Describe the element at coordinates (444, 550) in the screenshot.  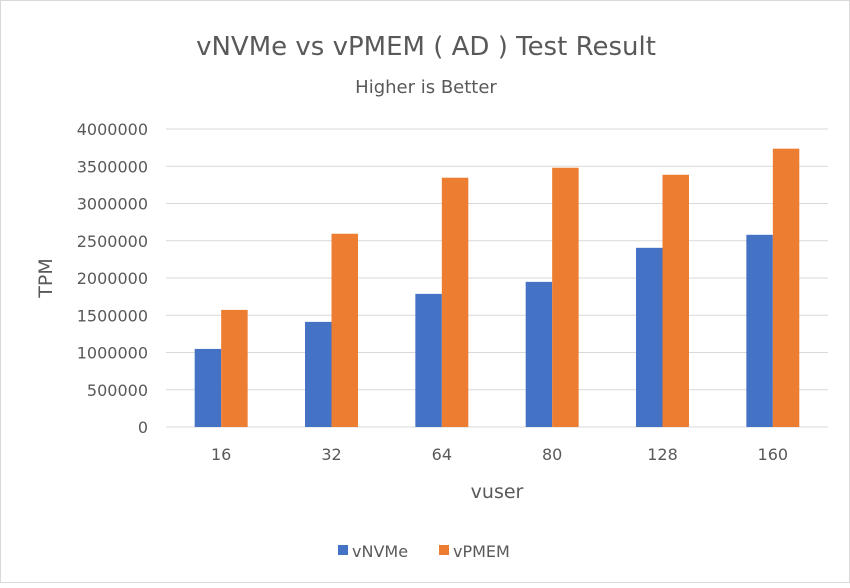
I see `legend-swatch-vpmem` at that location.